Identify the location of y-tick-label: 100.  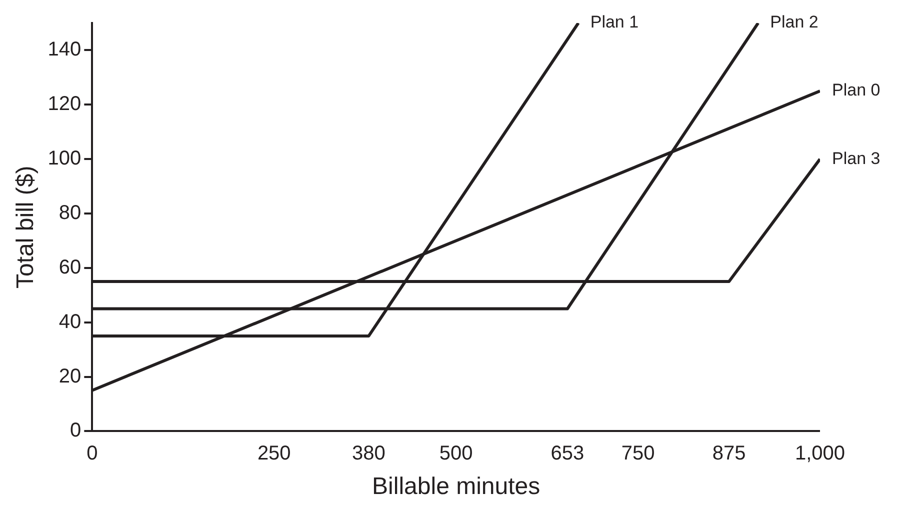
(65, 159).